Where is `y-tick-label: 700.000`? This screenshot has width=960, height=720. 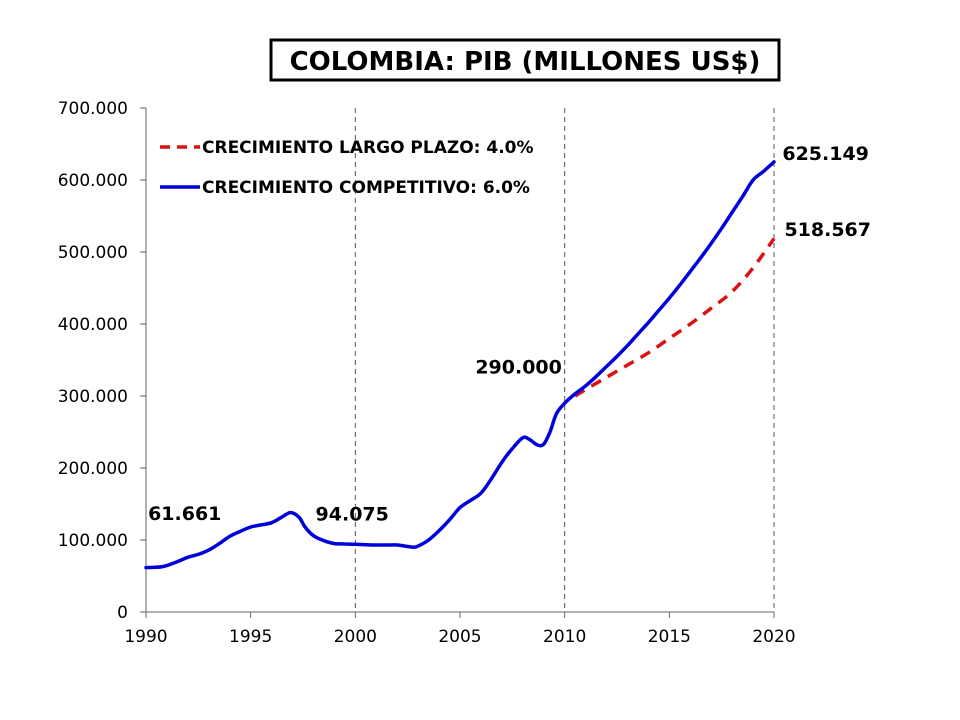
y-tick-label: 700.000 is located at coordinates (93, 109).